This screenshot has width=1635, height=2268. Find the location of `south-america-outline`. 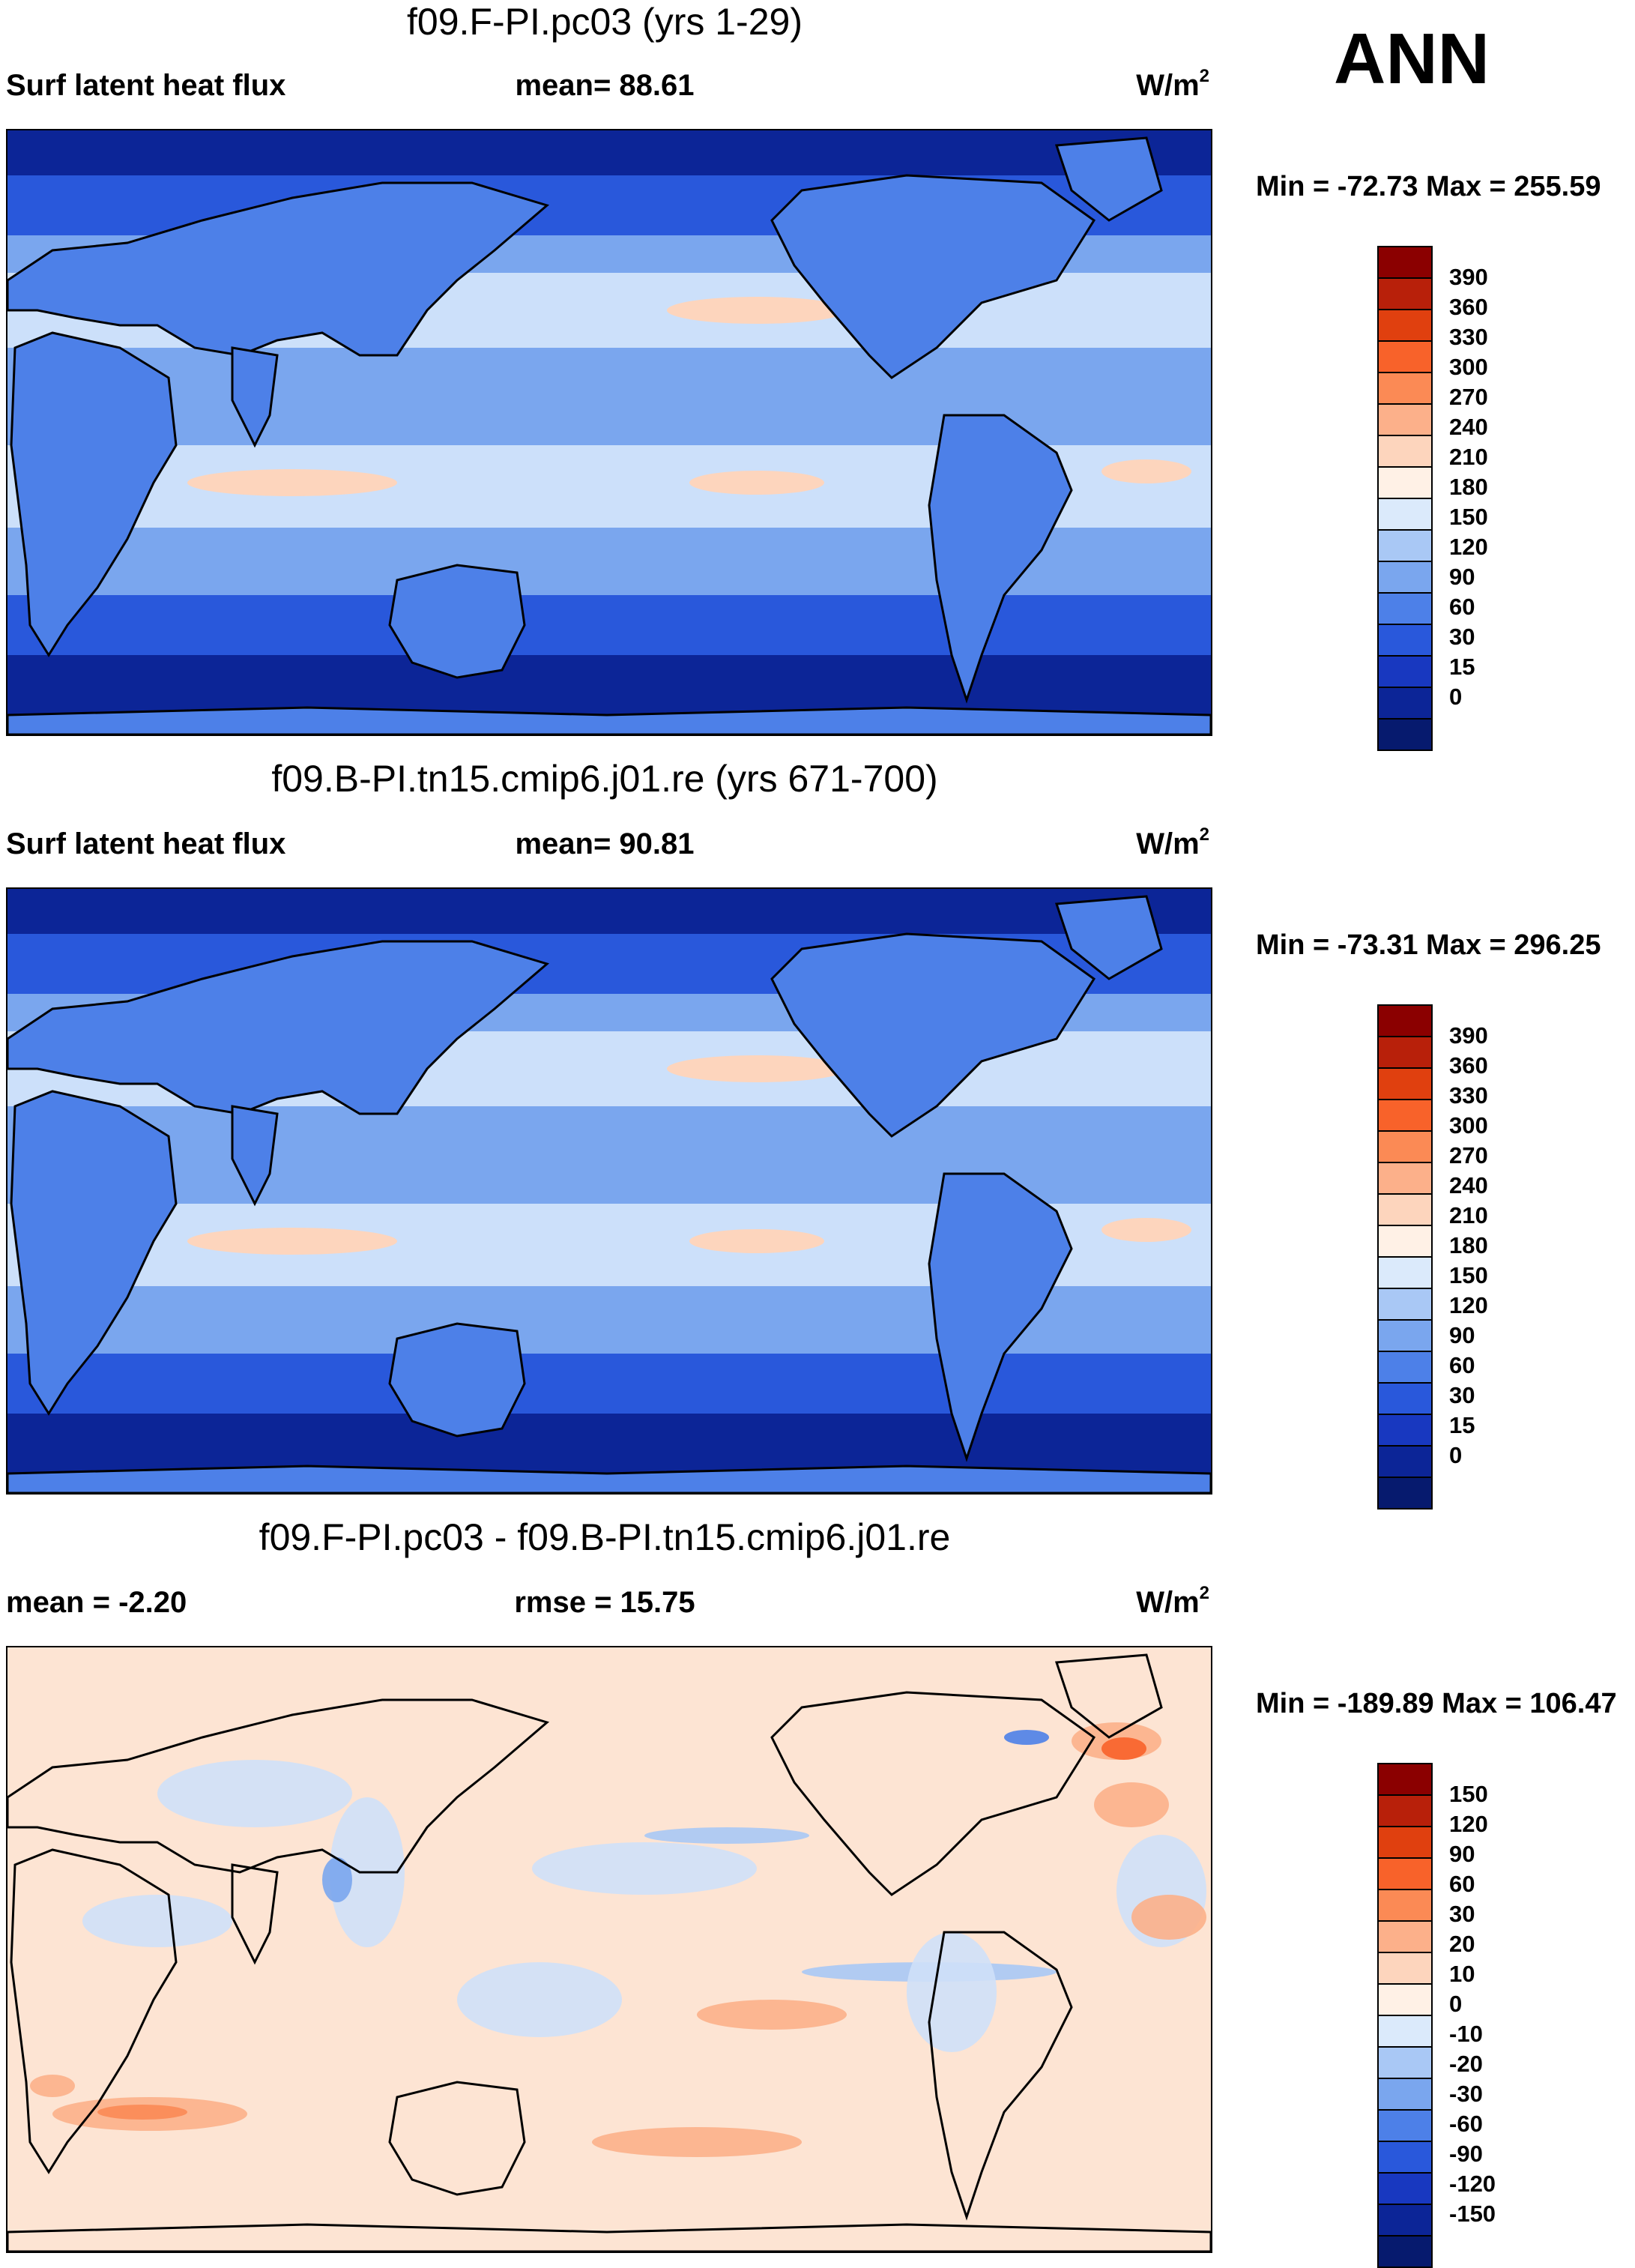

south-america-outline is located at coordinates (1000, 559).